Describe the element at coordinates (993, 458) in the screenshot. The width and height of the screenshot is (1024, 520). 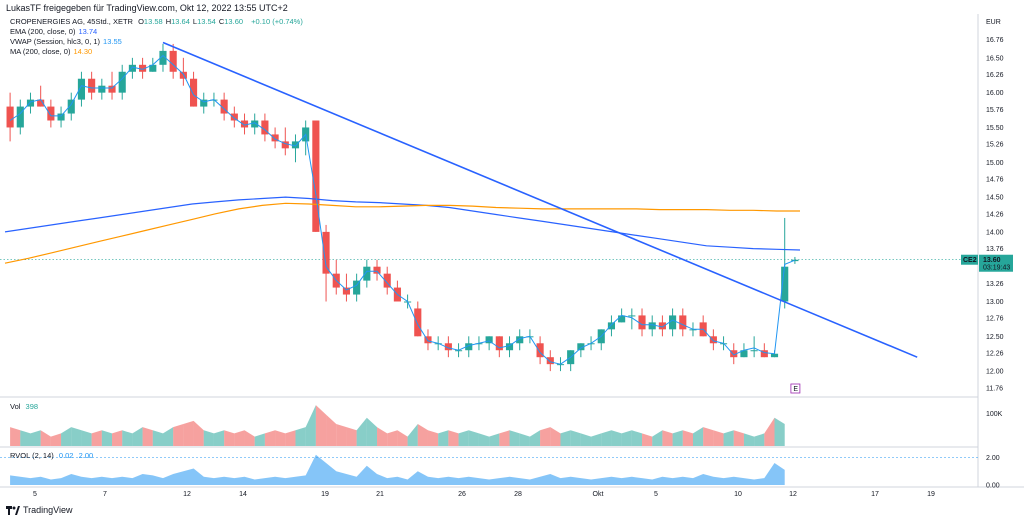
I see `rvol-tick: 2.00` at that location.